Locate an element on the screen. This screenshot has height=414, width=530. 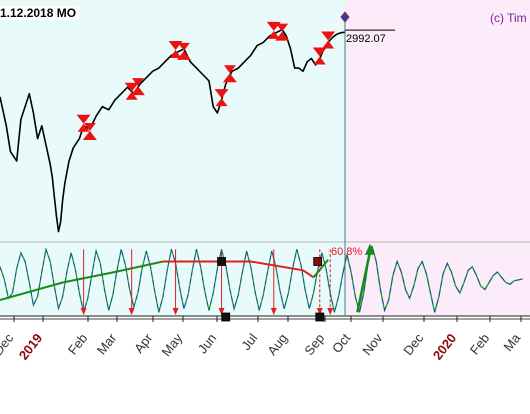
forecast-line-blue is located at coordinates (432, 279).